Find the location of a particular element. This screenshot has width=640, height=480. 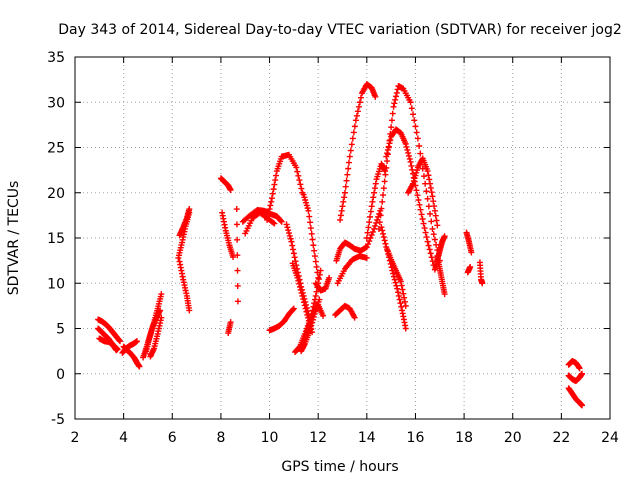

x-tick-label: 12 is located at coordinates (318, 438).